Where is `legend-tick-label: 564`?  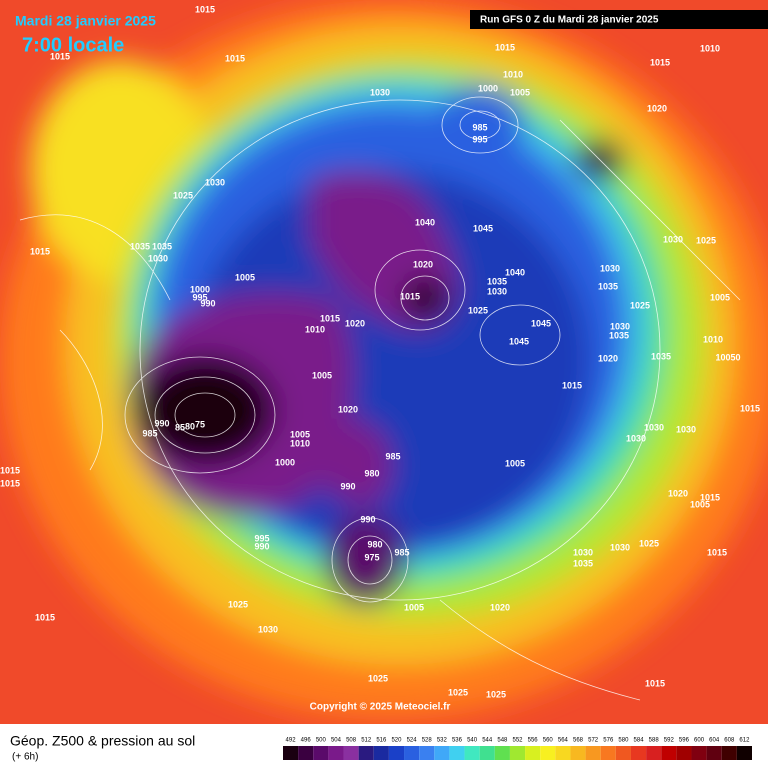 legend-tick-label: 564 is located at coordinates (563, 741).